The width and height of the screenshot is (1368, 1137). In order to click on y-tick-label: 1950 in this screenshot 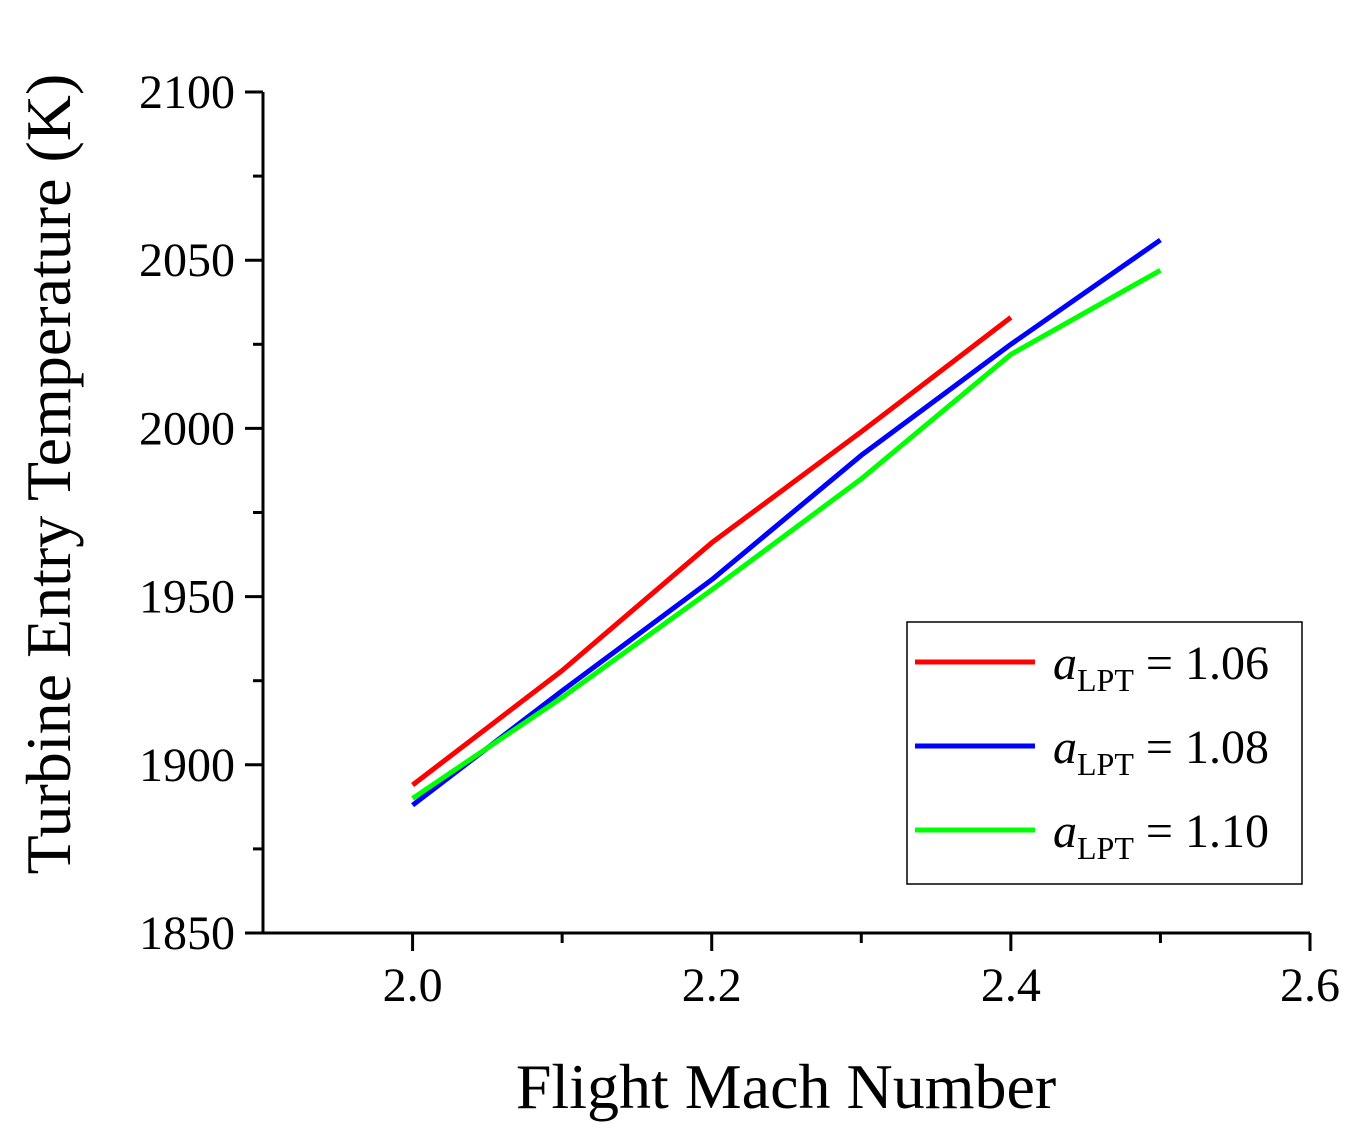, I will do `click(187, 597)`.